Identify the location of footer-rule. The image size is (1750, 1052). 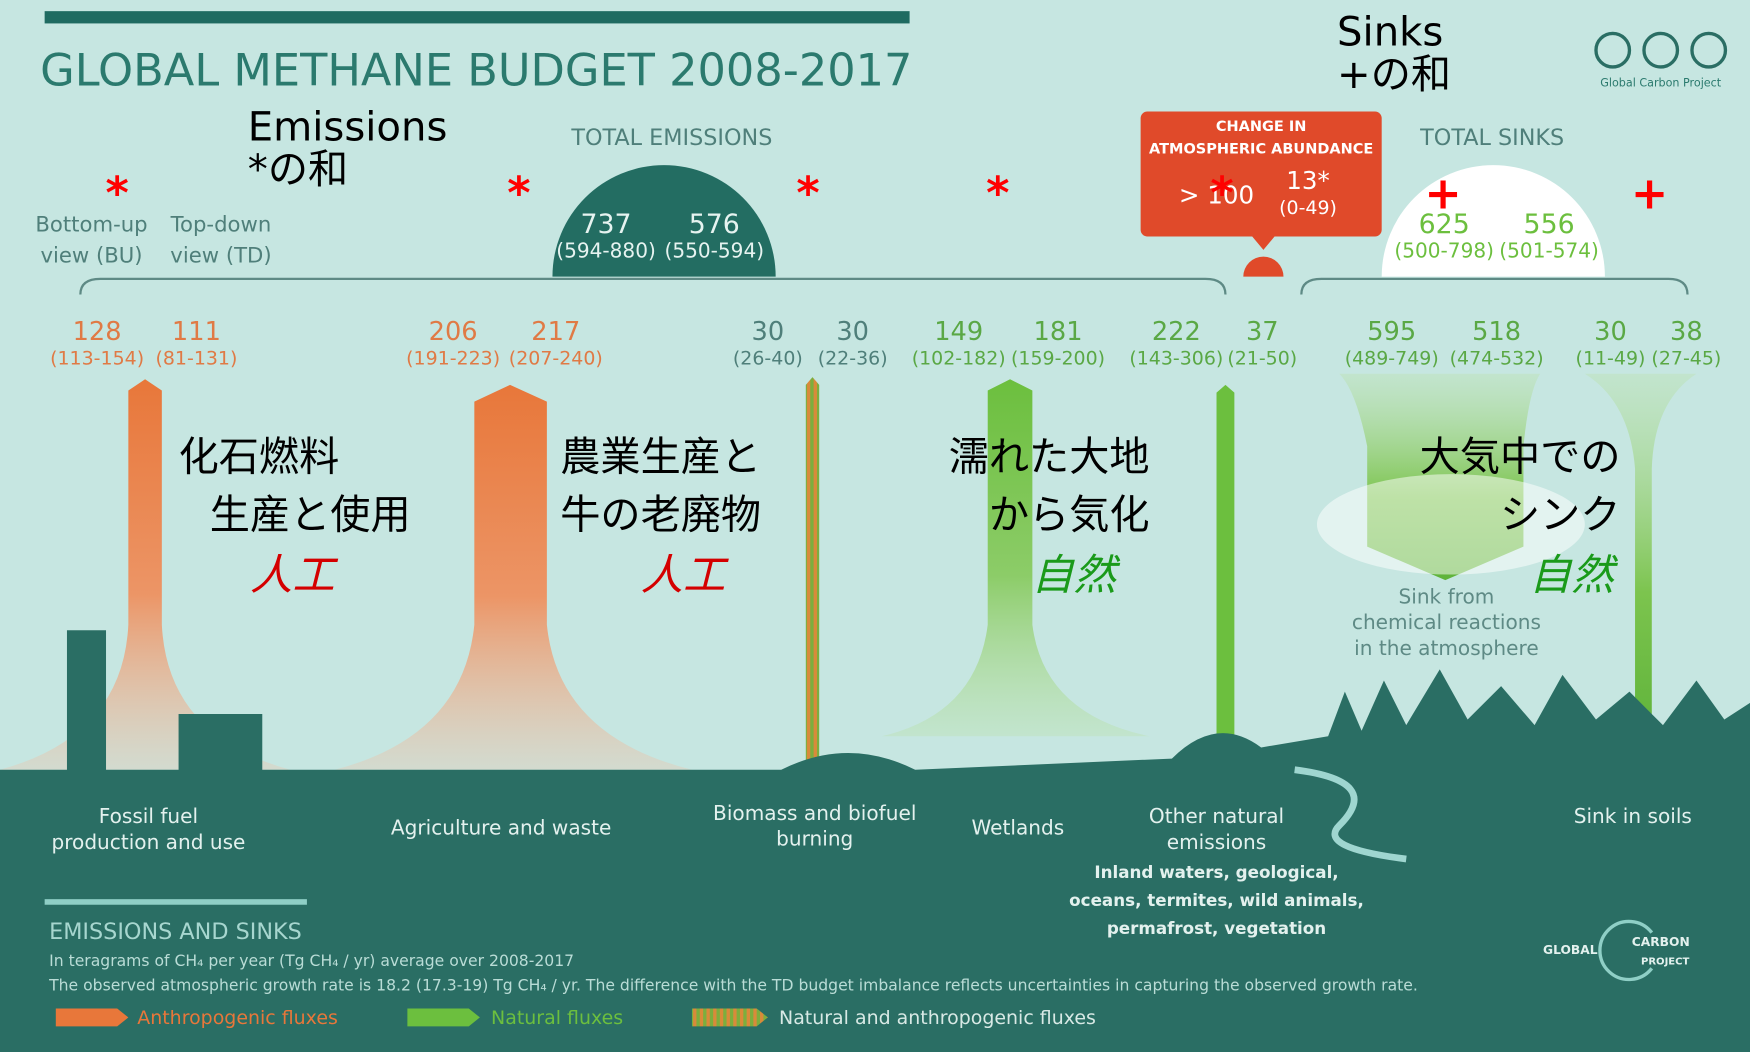
(175, 902).